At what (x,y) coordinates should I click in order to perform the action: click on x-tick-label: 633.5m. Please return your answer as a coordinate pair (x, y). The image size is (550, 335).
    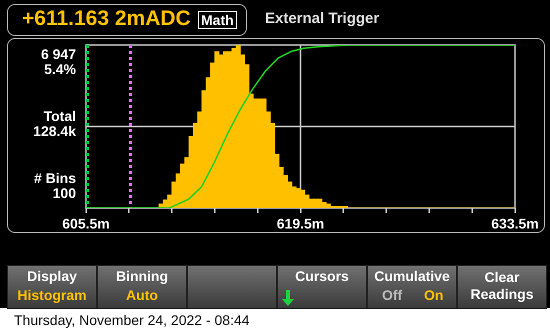
    Looking at the image, I should click on (515, 223).